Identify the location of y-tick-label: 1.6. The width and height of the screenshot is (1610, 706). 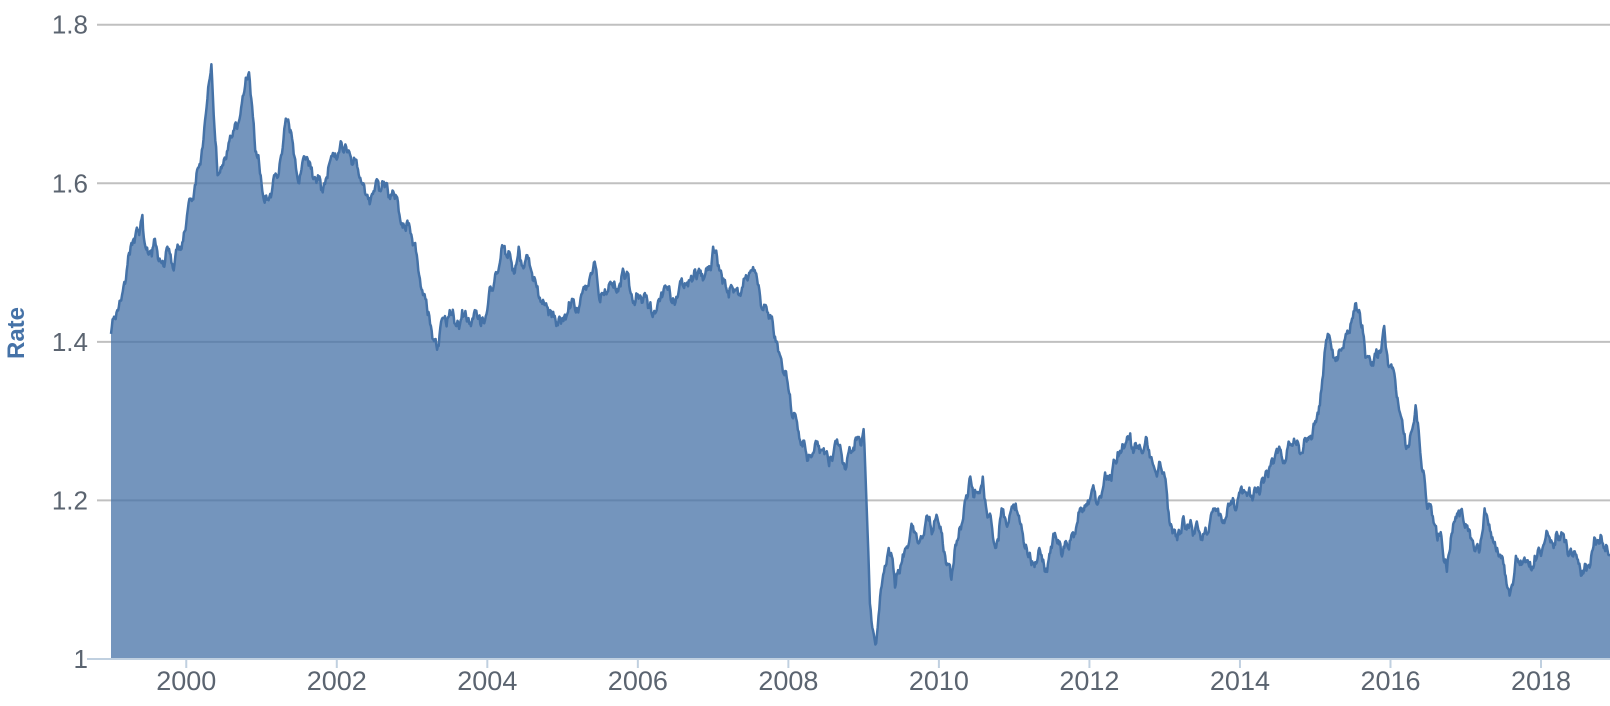
(70, 183).